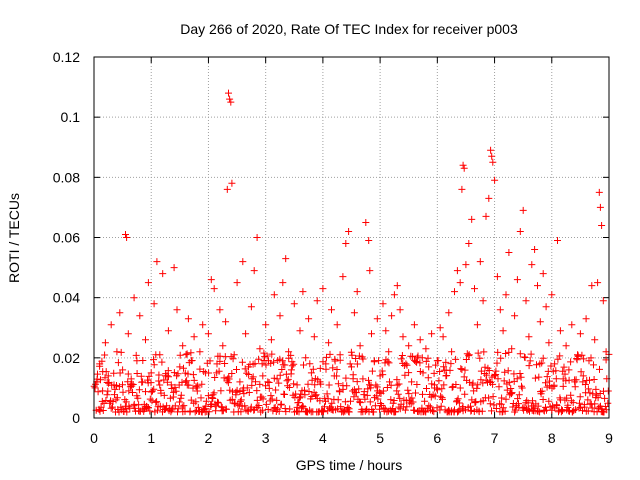  What do you see at coordinates (209, 438) in the screenshot?
I see `x-tick-label: 2` at bounding box center [209, 438].